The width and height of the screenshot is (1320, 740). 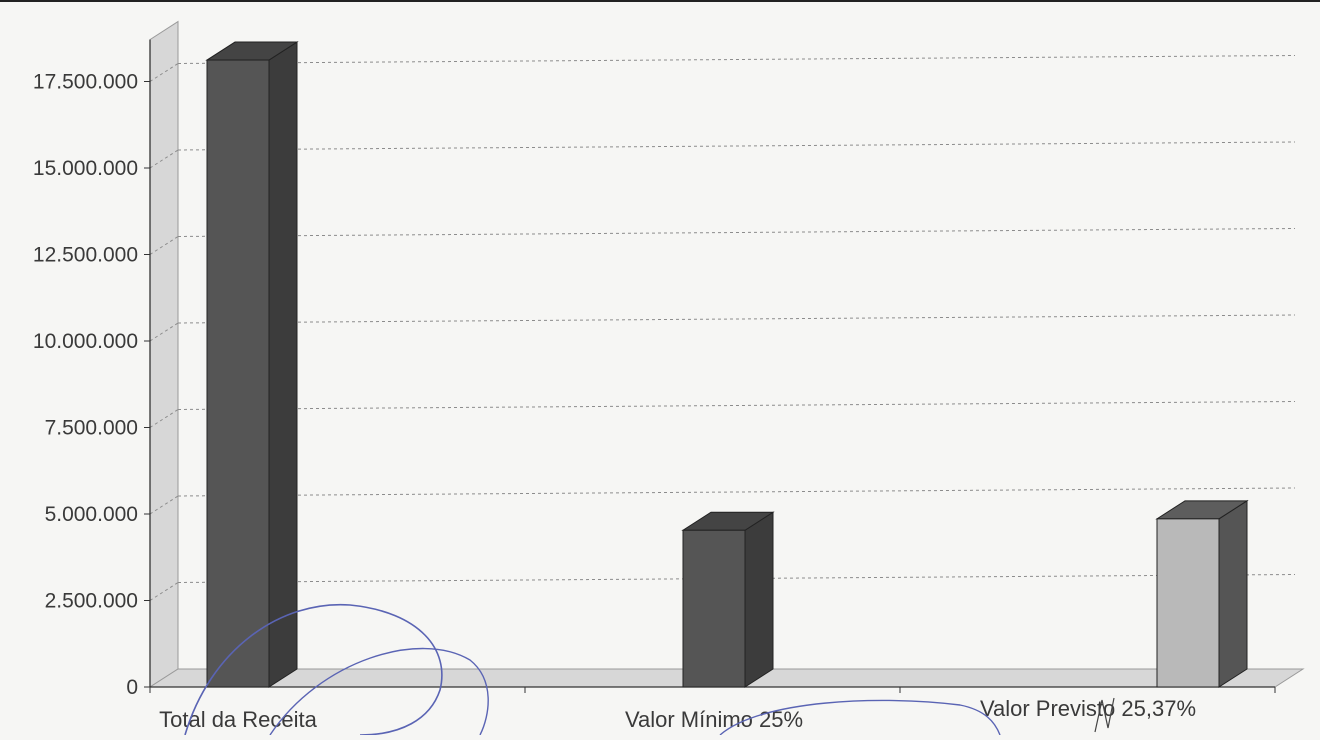 I want to click on y-tick-label: 10.000.000, so click(x=85, y=341).